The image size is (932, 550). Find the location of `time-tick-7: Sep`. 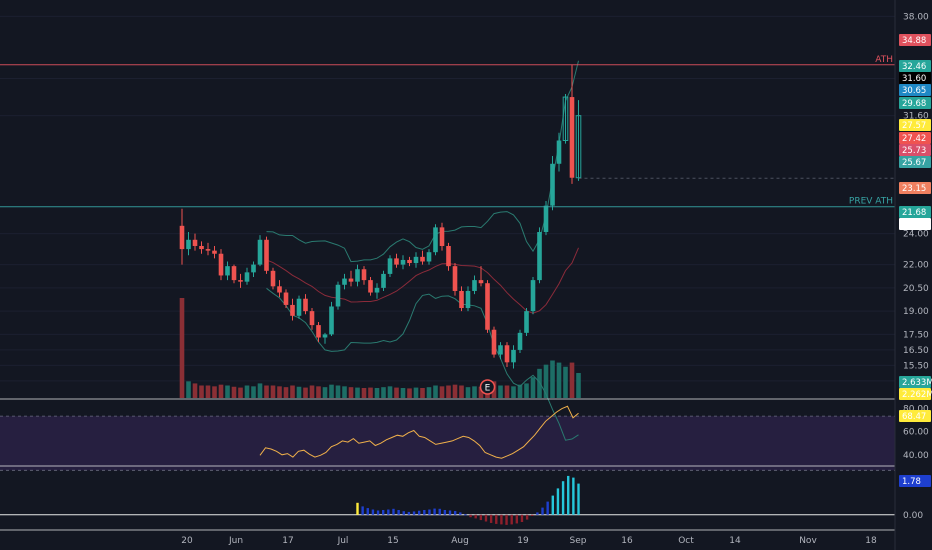

time-tick-7: Sep is located at coordinates (578, 541).